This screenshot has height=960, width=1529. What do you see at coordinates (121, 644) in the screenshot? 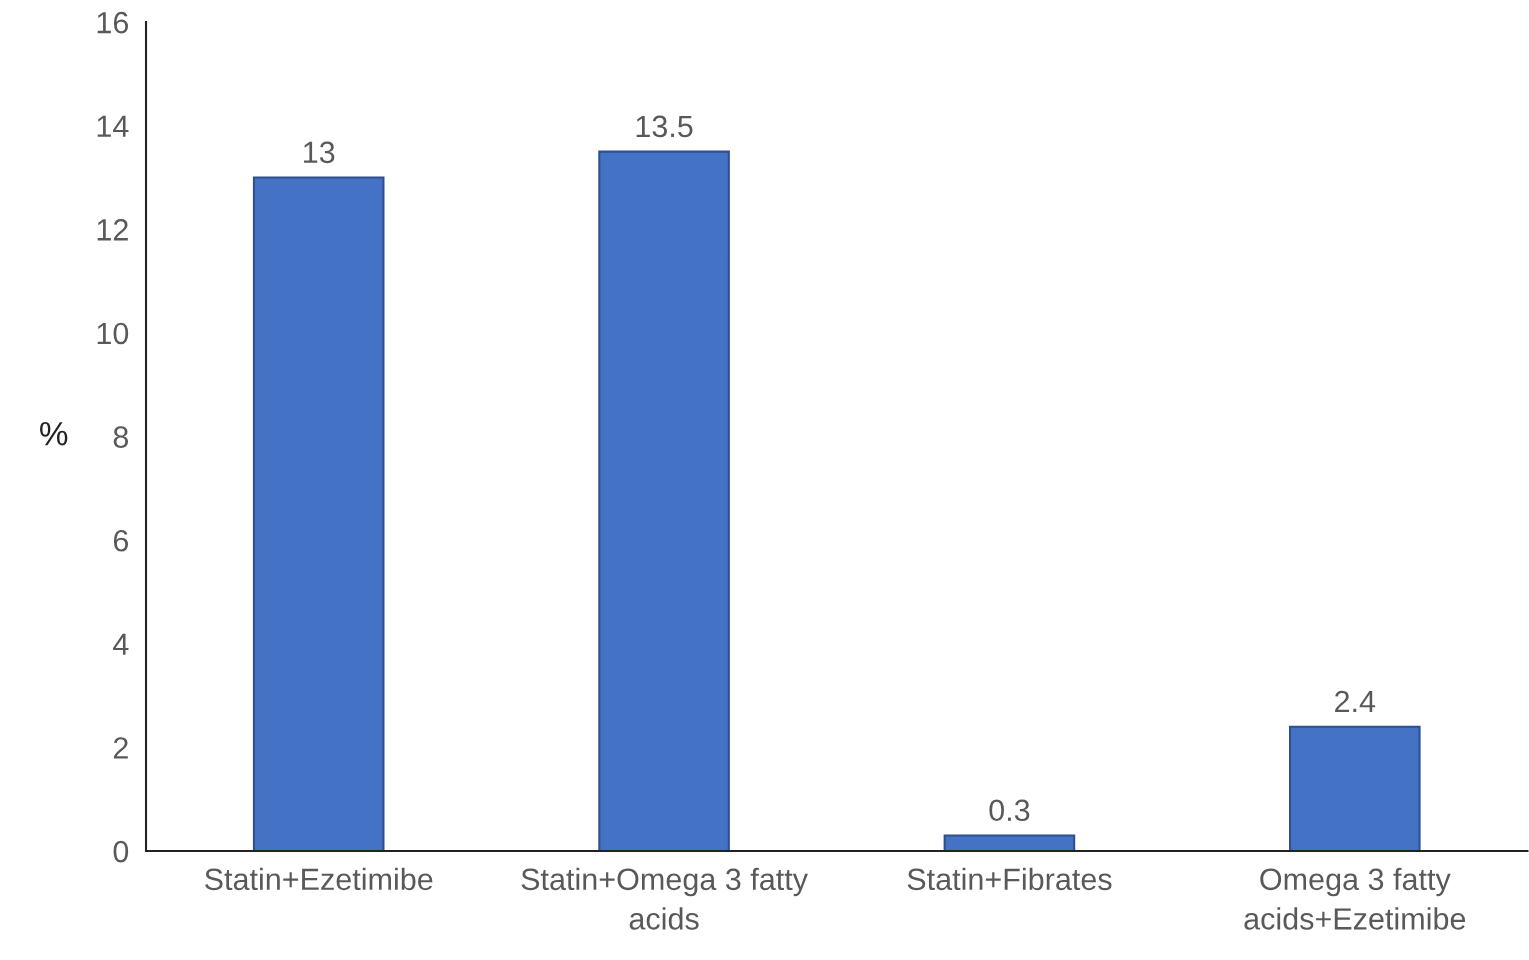
I see `y-tick-label: 4` at bounding box center [121, 644].